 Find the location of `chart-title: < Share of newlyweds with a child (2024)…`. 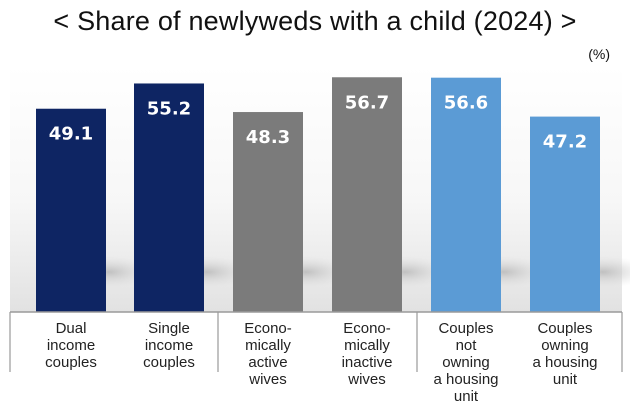

chart-title: < Share of newlyweds with a child (2024)… is located at coordinates (315, 21).